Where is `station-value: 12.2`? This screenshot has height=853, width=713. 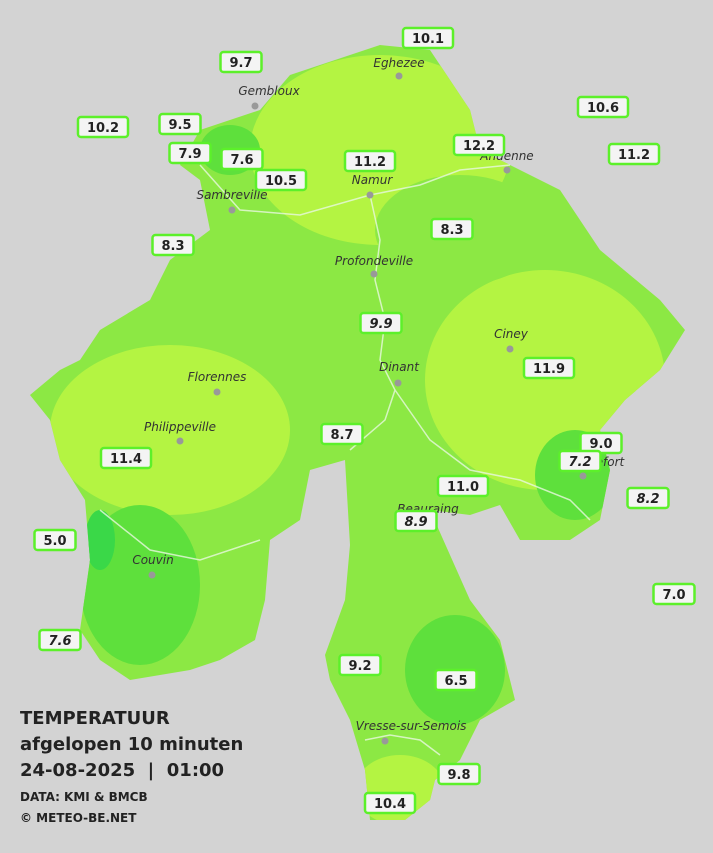
station-value: 12.2 is located at coordinates (479, 146).